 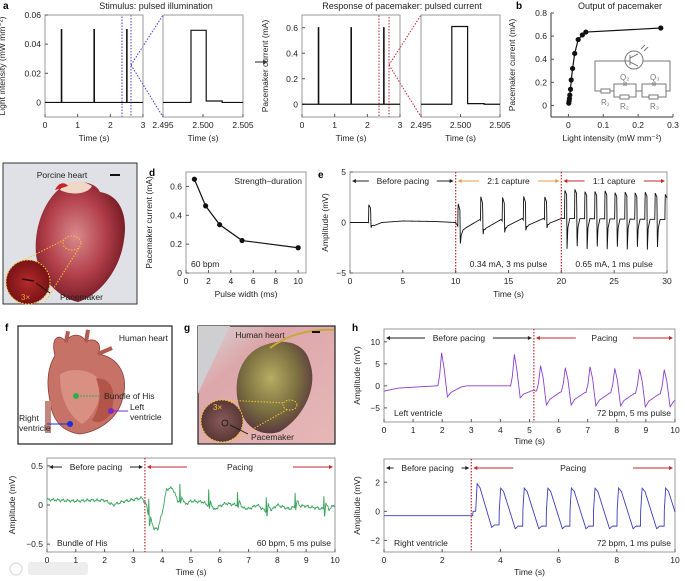 I want to click on segment-label: Pacing, so click(x=604, y=338).